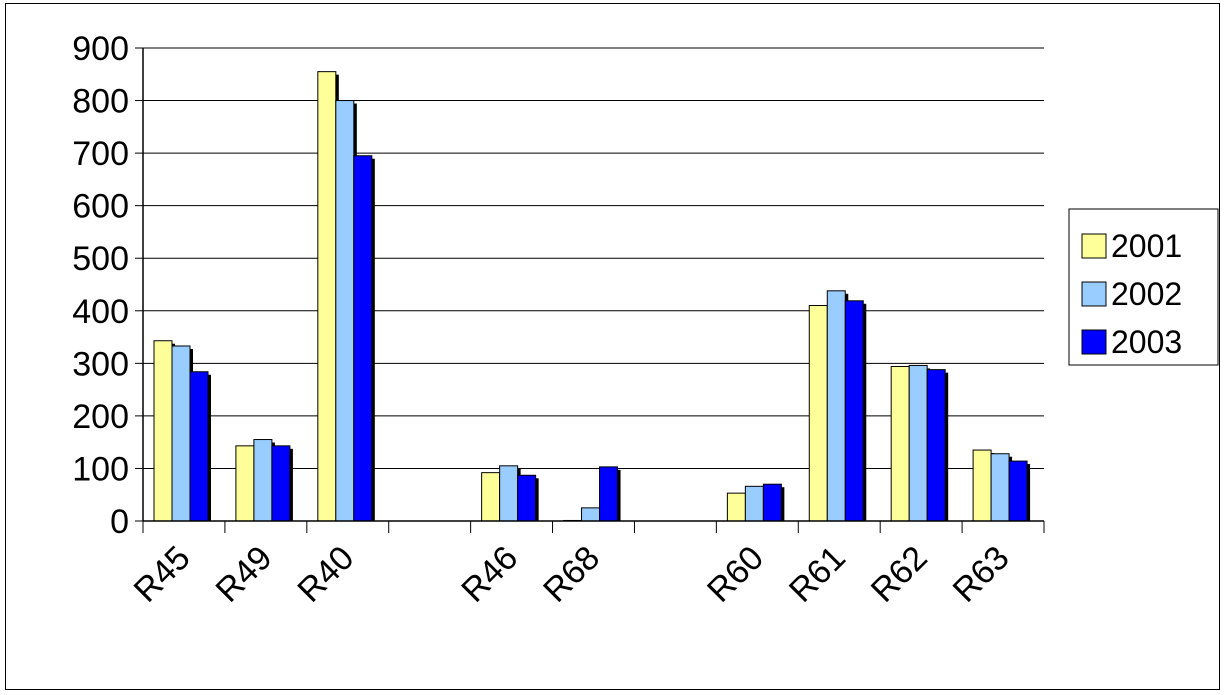  I want to click on bar-2002-R61, so click(836, 406).